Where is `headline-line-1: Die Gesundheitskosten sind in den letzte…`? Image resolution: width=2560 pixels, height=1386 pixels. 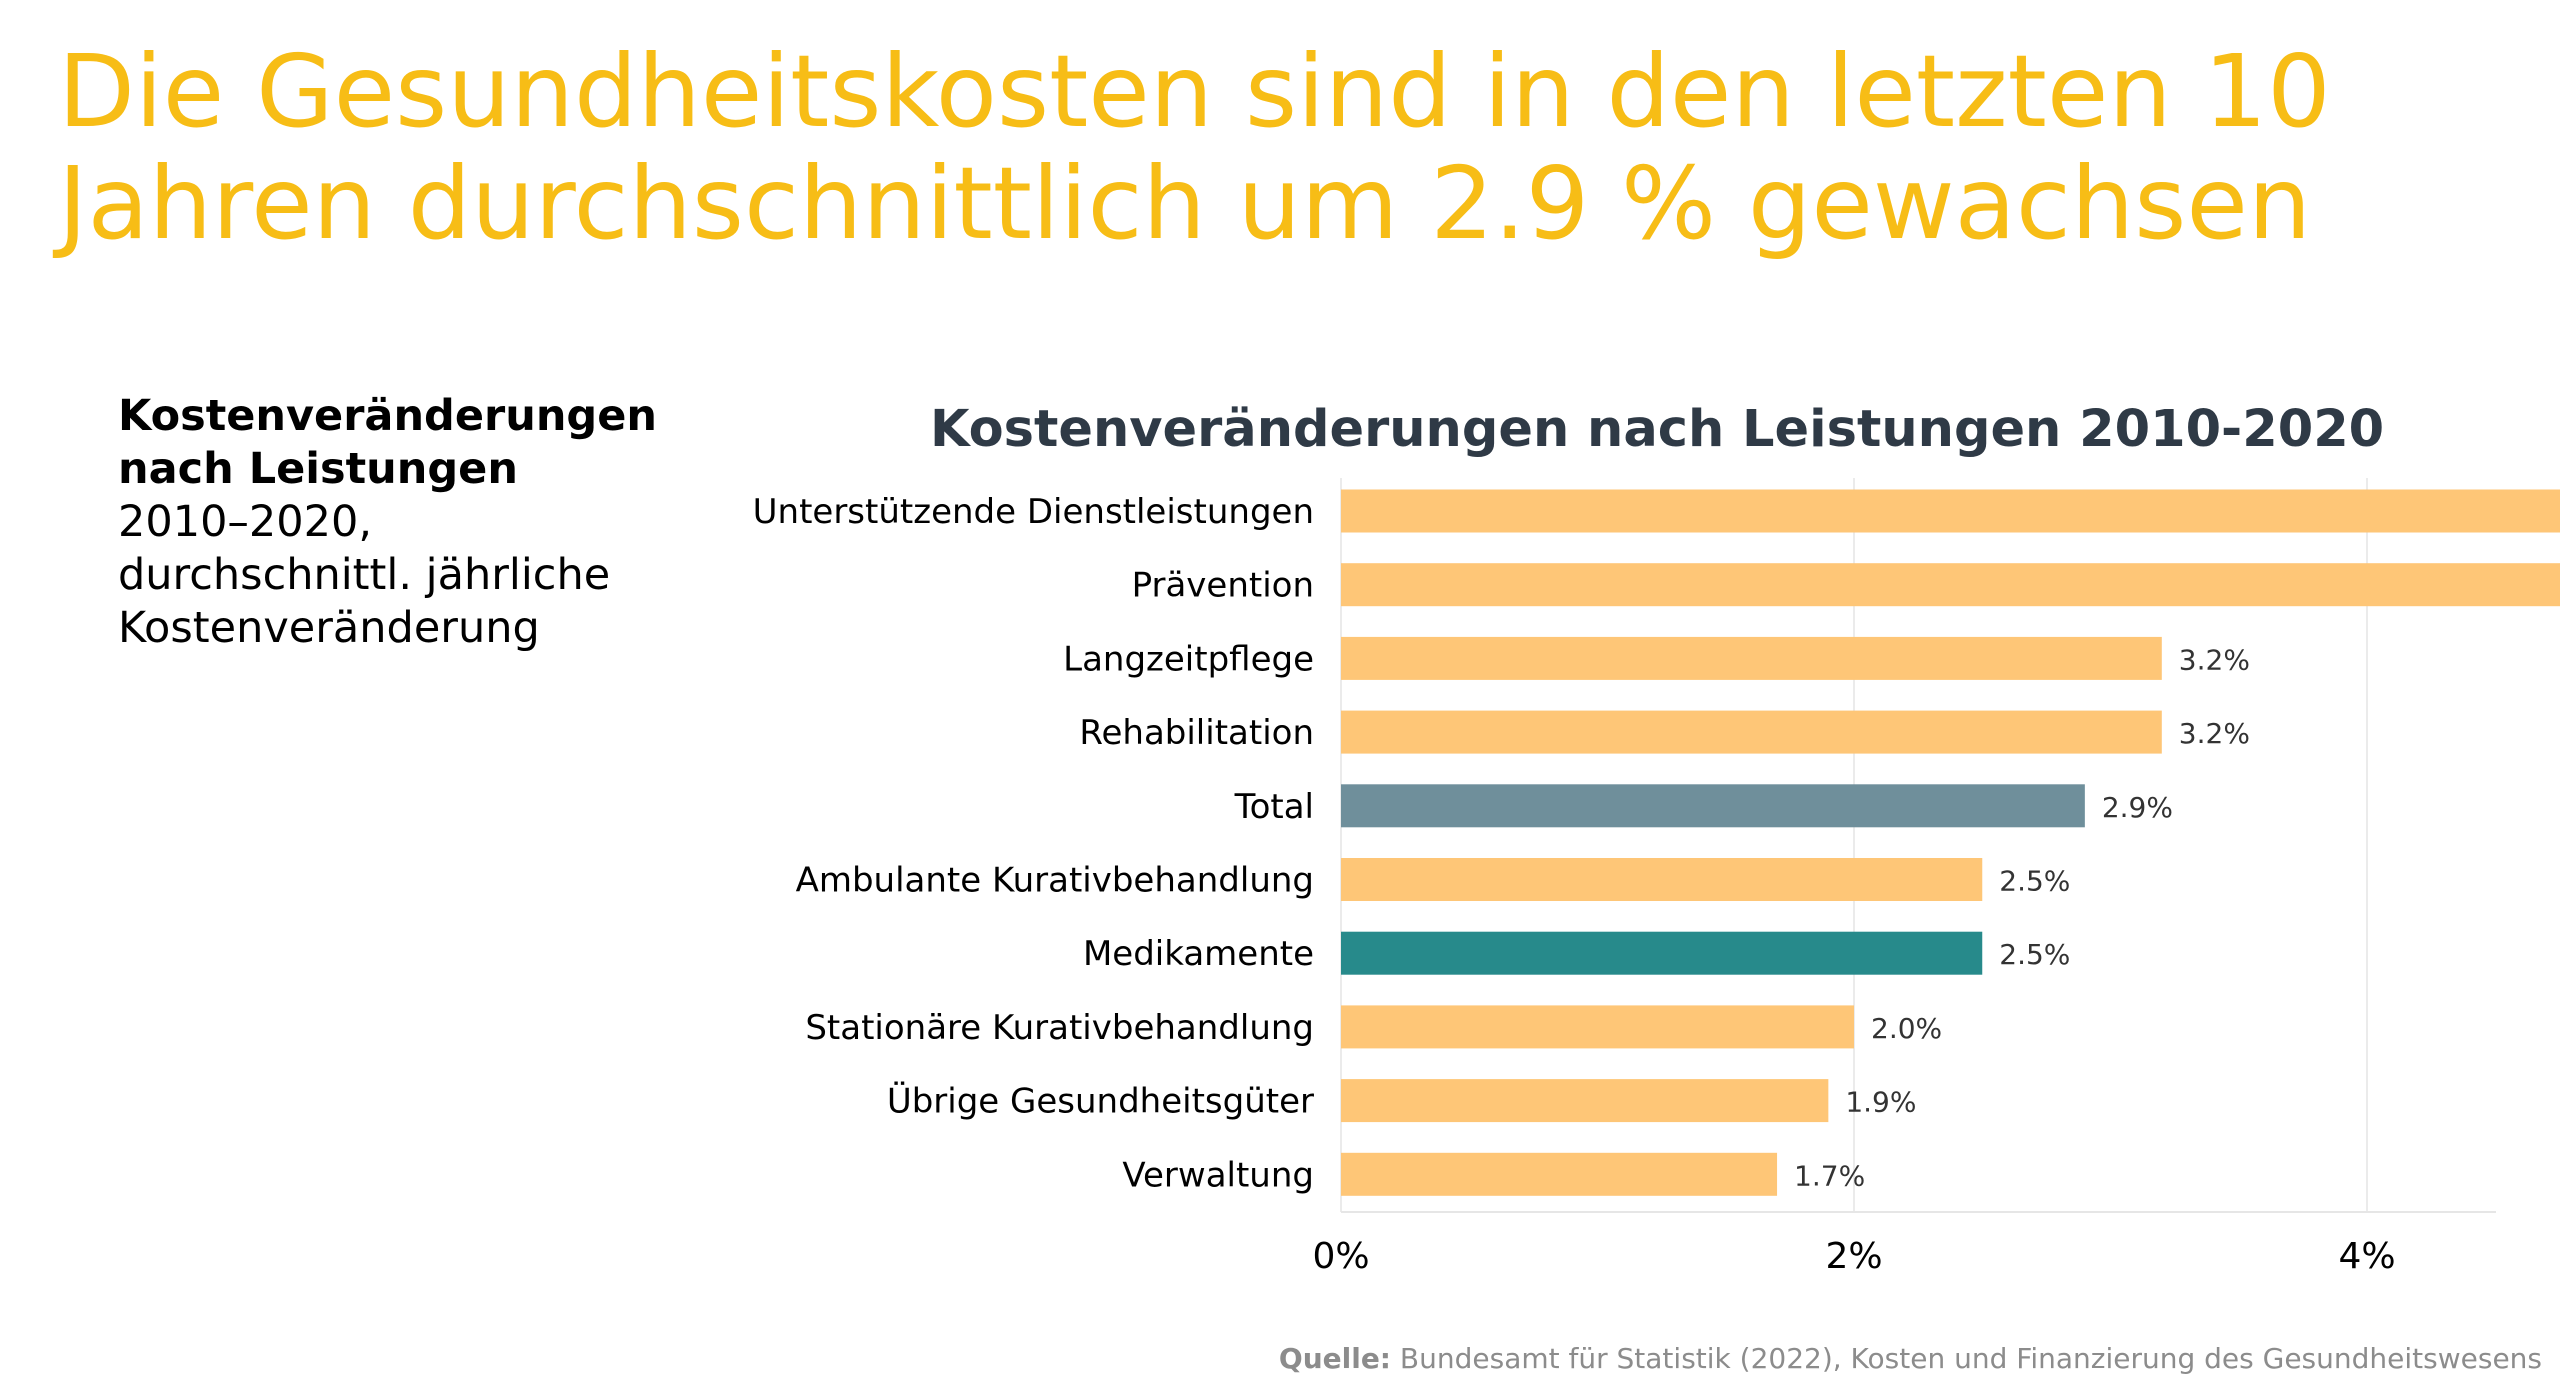
headline-line-1: Die Gesundheitskosten sind in den letzte… is located at coordinates (1194, 91).